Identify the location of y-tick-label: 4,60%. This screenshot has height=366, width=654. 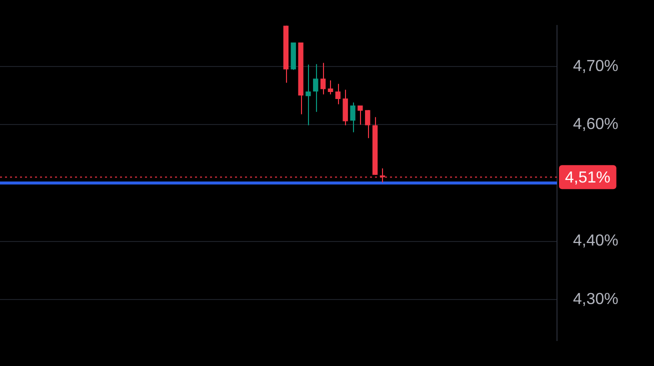
(595, 125).